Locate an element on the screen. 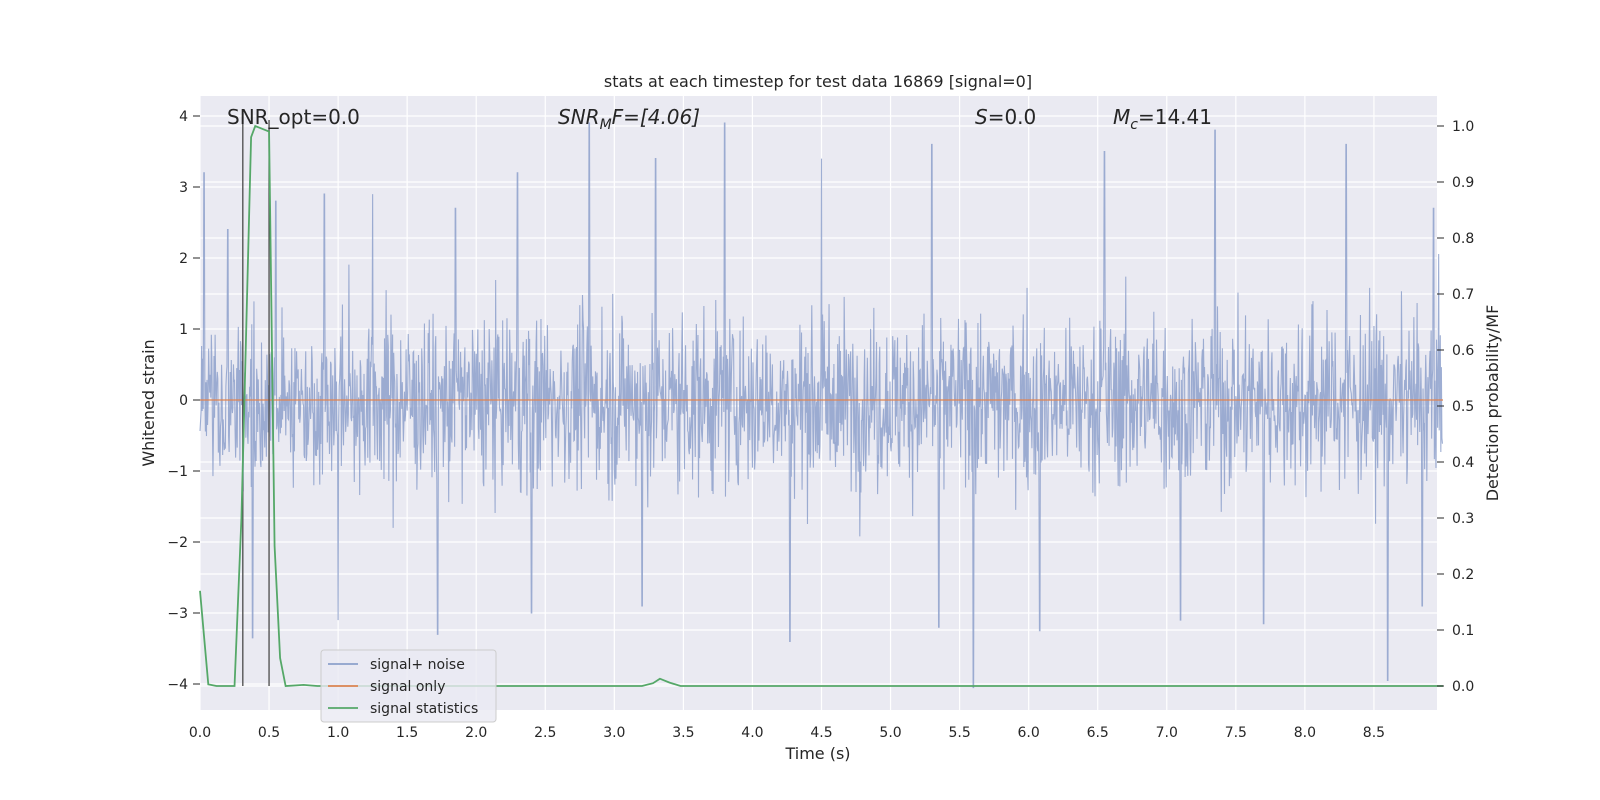  y-right-tick-labels: 1.0 0.9 0.8 0.7 0.6 0.5 0.4 0.3 0.2 0.1 0.0 is located at coordinates (1455, 407).